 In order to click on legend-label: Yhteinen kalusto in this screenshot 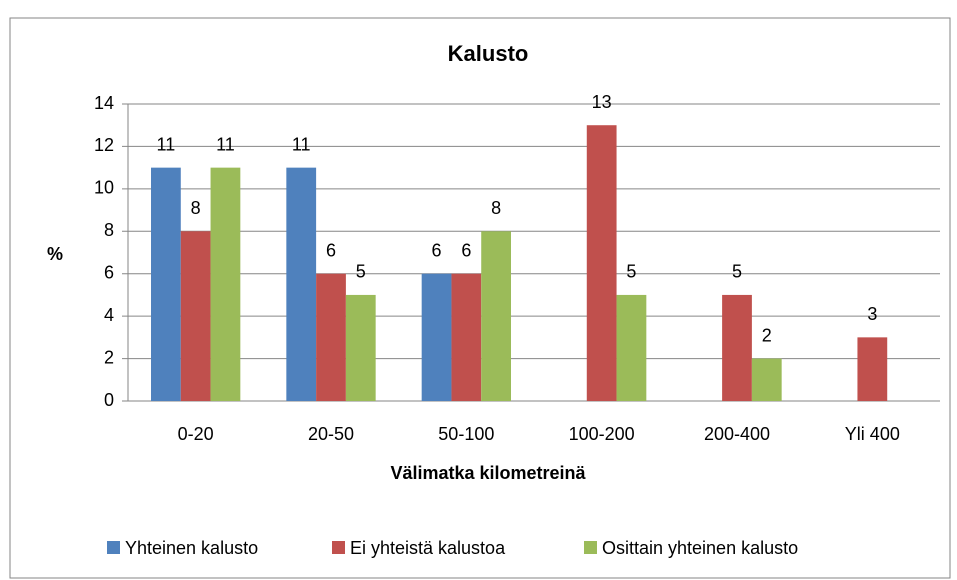, I will do `click(191, 548)`.